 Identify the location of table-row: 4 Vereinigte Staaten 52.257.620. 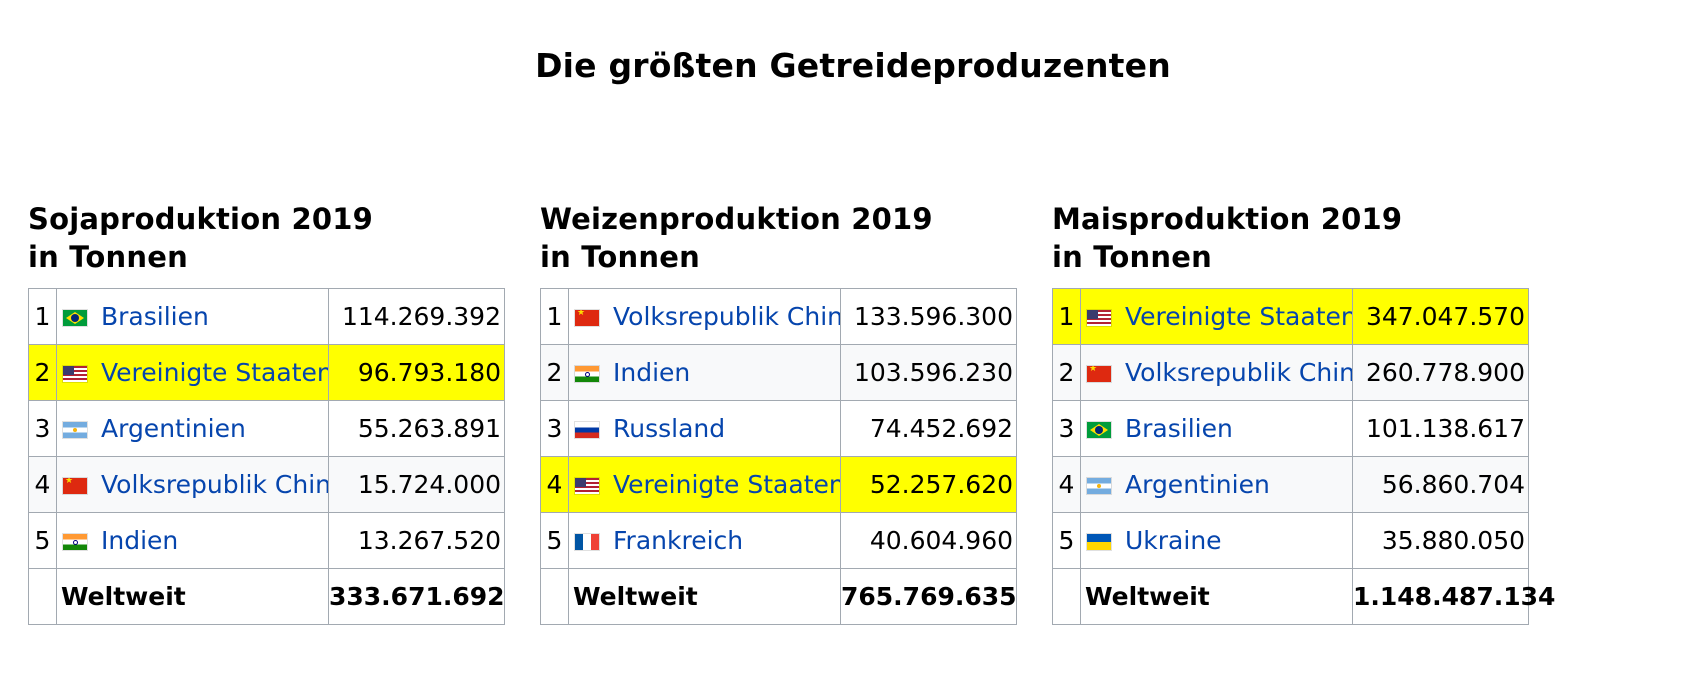
(778, 484).